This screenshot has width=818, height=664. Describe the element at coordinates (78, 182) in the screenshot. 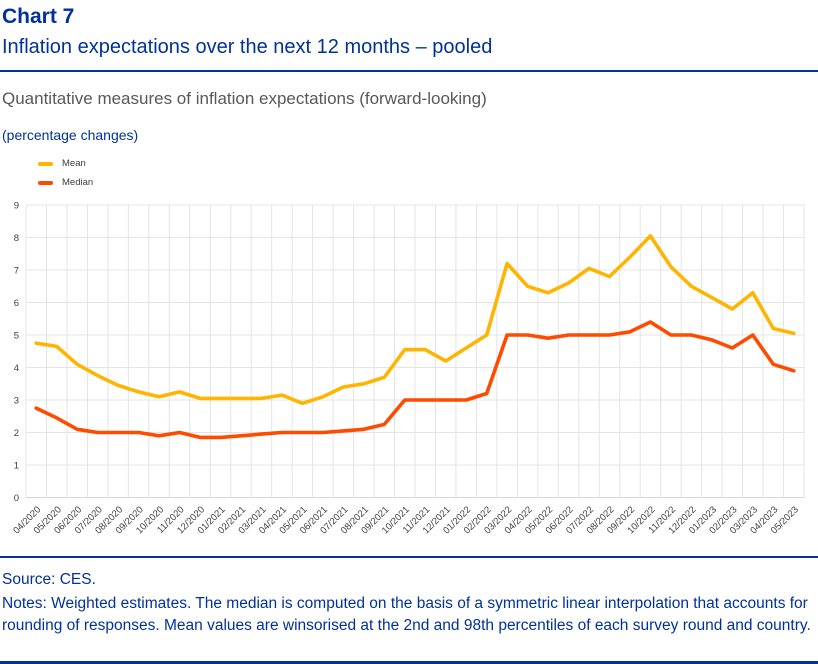

I see `legend-label-median: Median` at that location.